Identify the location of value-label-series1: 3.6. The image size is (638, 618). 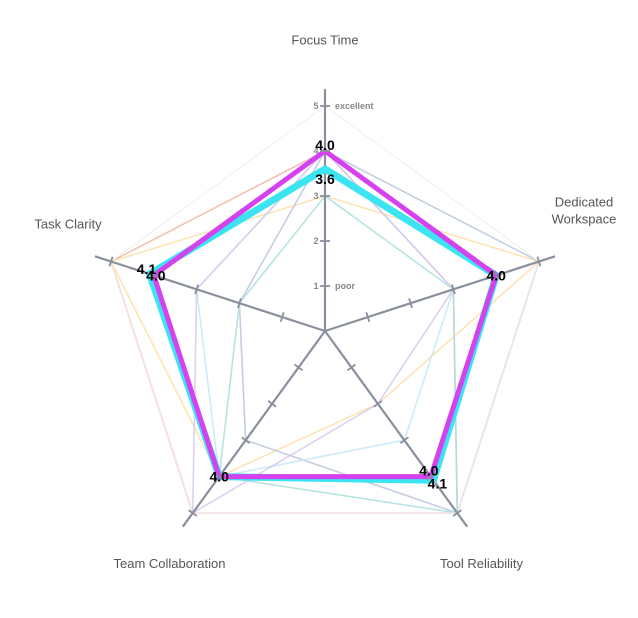
(325, 179).